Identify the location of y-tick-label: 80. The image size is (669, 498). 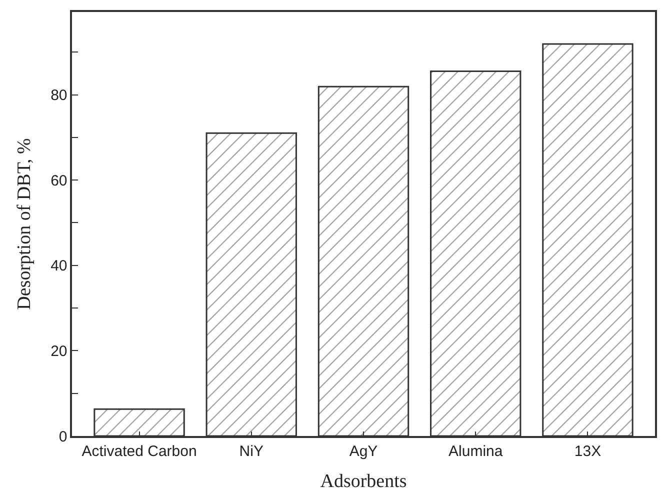
(59, 95).